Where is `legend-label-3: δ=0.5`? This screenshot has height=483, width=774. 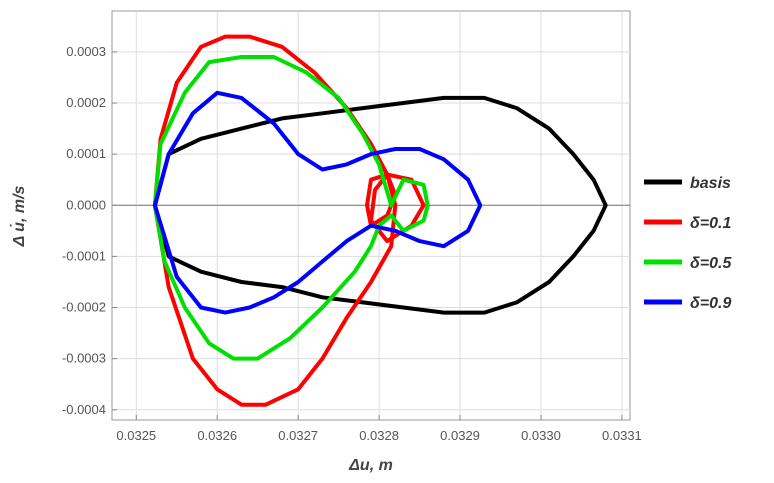
legend-label-3: δ=0.5 is located at coordinates (711, 263).